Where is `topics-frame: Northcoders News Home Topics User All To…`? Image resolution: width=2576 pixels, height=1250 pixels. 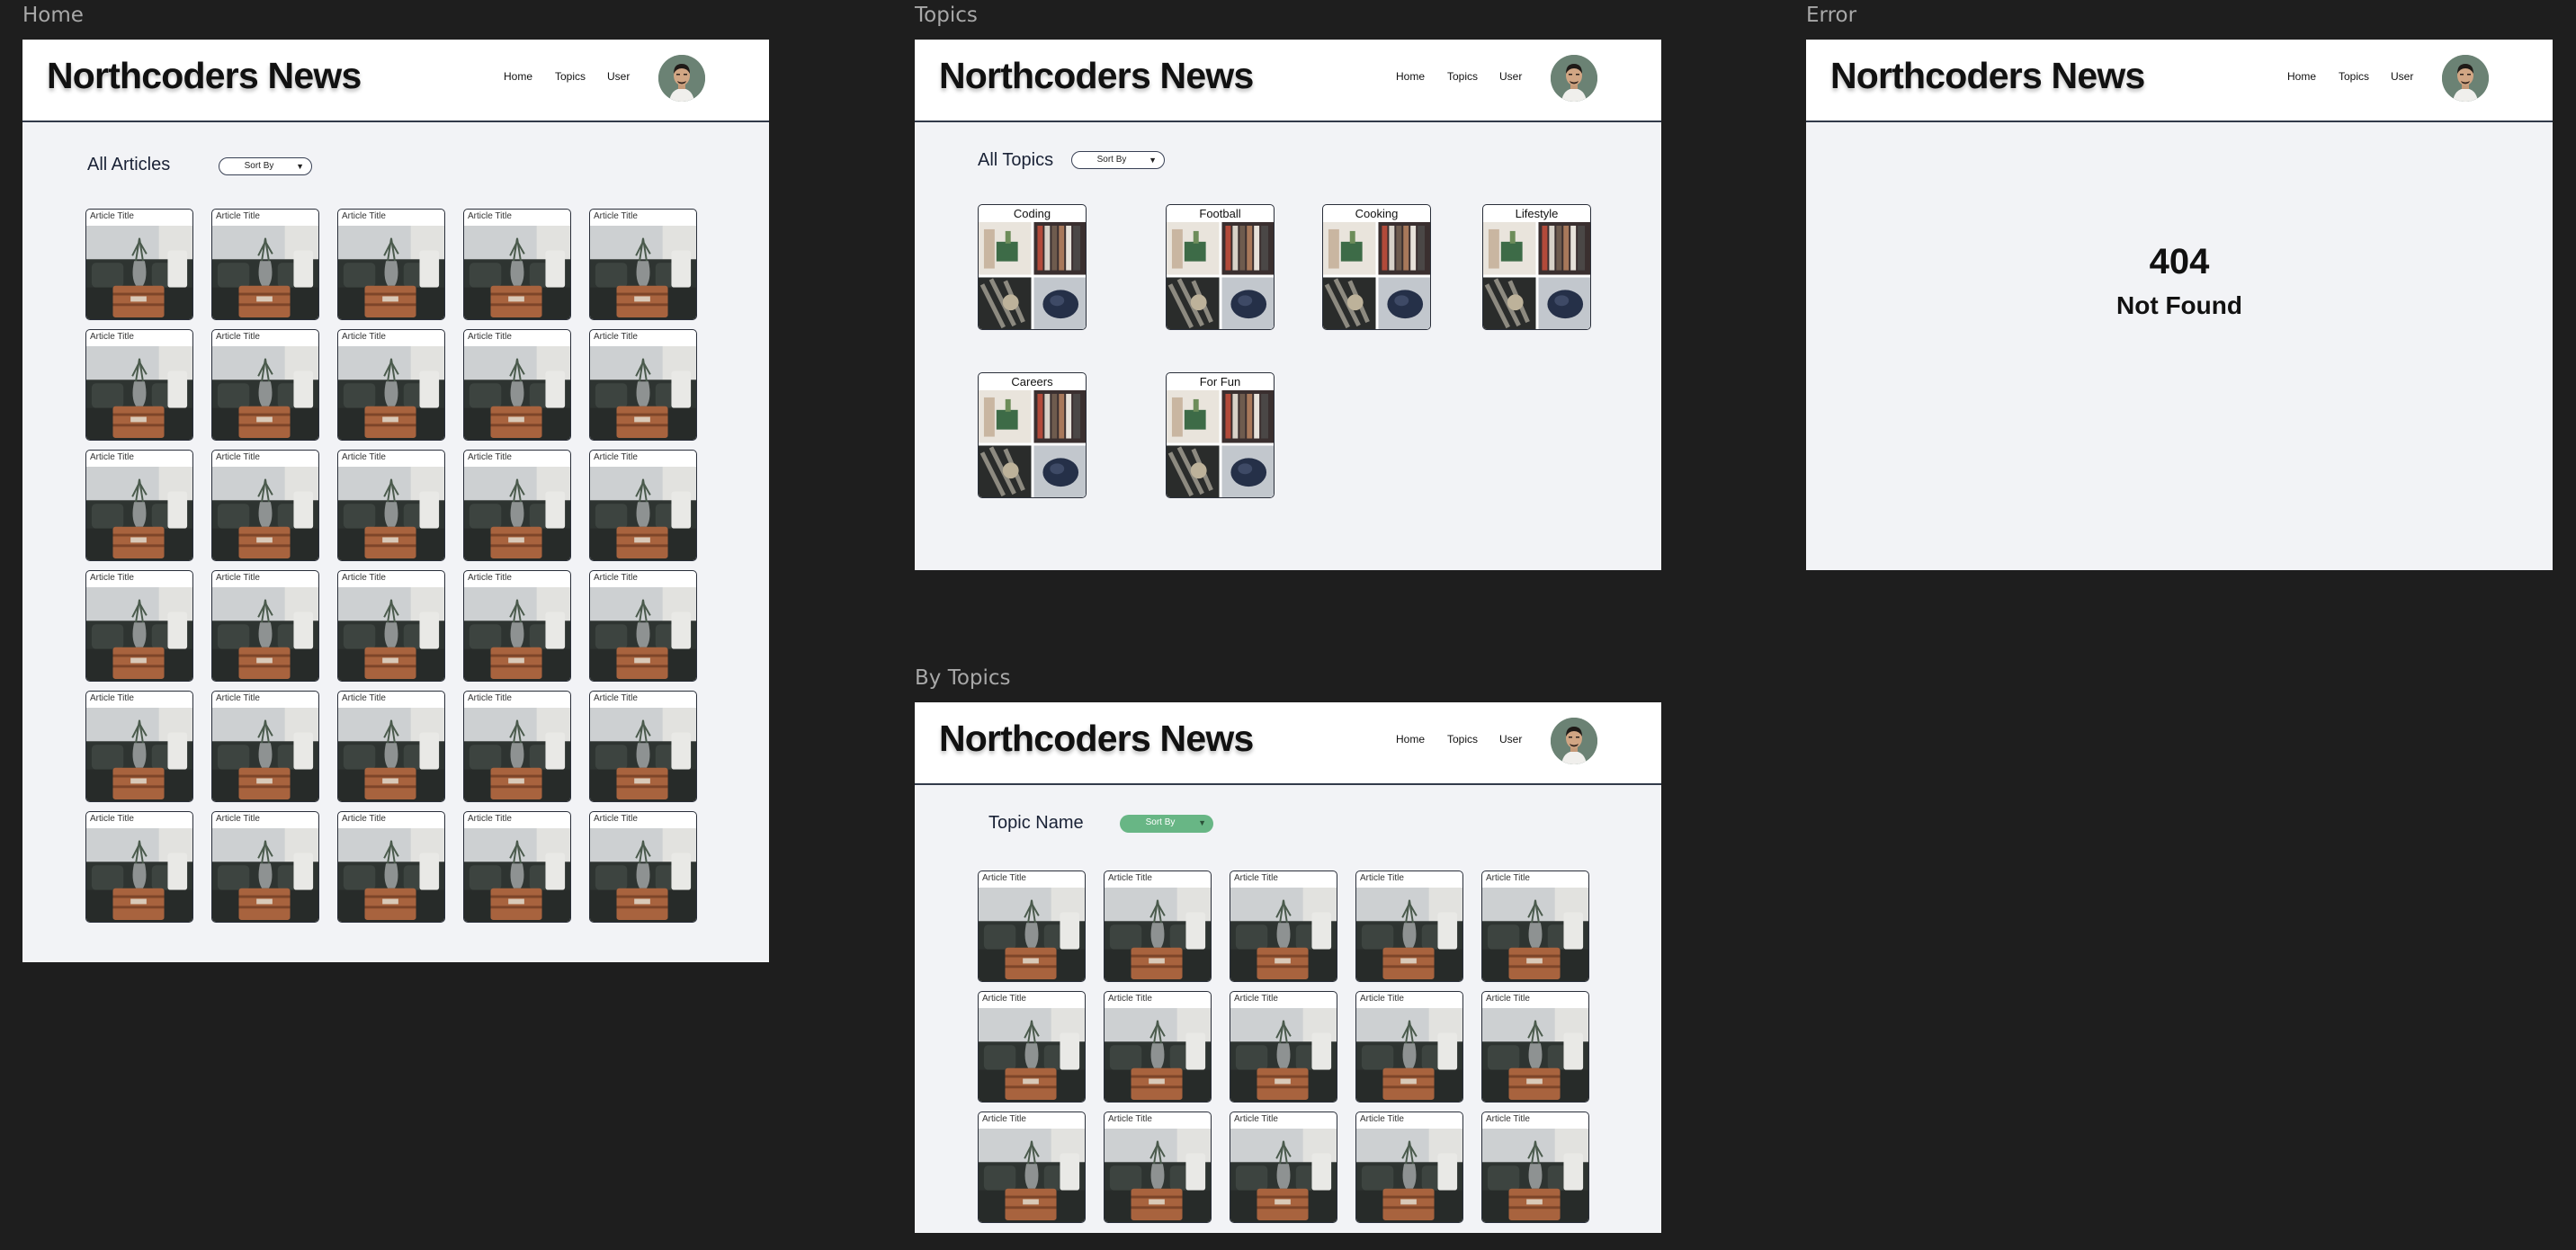 topics-frame: Northcoders News Home Topics User All To… is located at coordinates (1288, 305).